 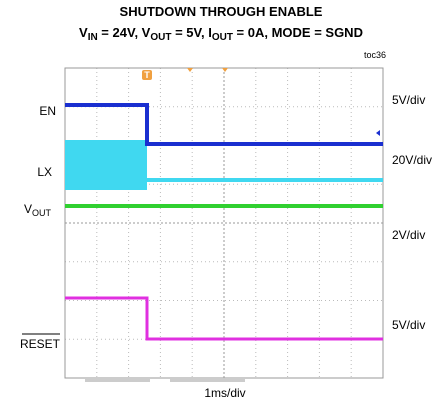 I want to click on subscript: IN, so click(x=93, y=37).